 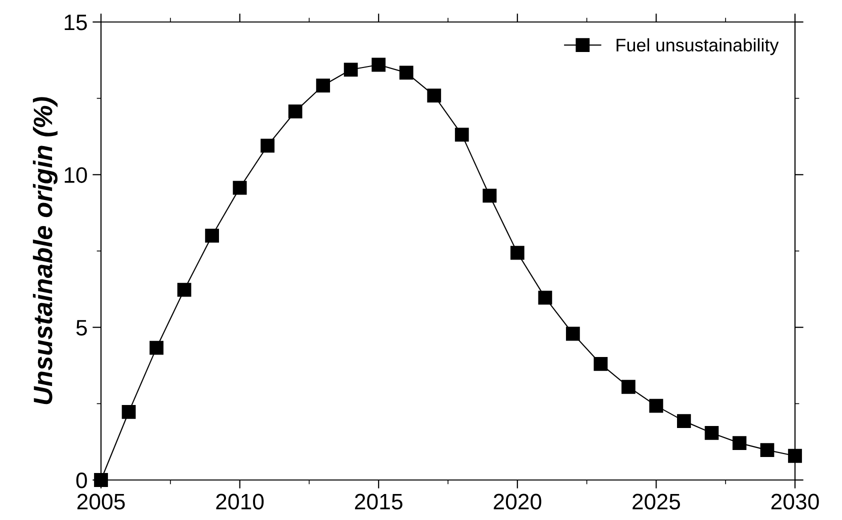 I want to click on y-tick-label: 15, so click(x=75, y=22).